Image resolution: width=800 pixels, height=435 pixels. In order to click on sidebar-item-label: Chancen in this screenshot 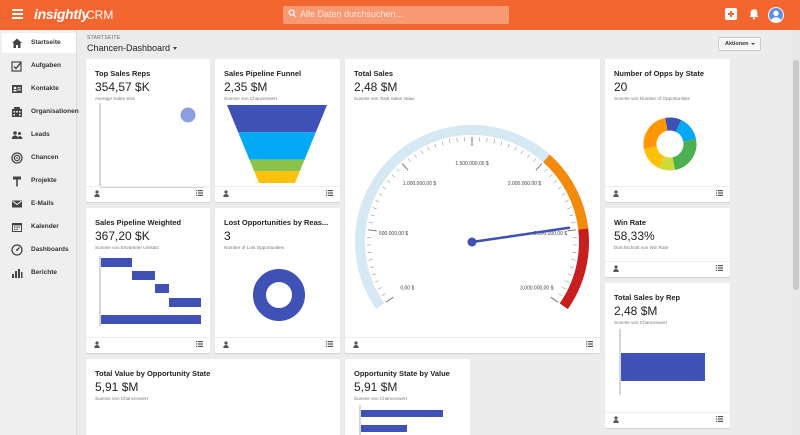, I will do `click(45, 157)`.